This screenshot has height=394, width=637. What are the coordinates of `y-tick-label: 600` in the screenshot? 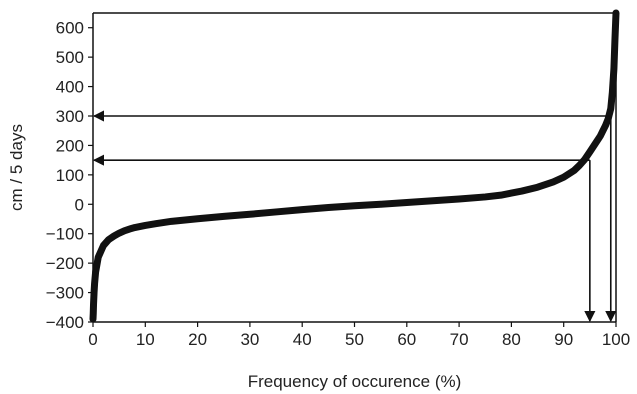 It's located at (70, 28).